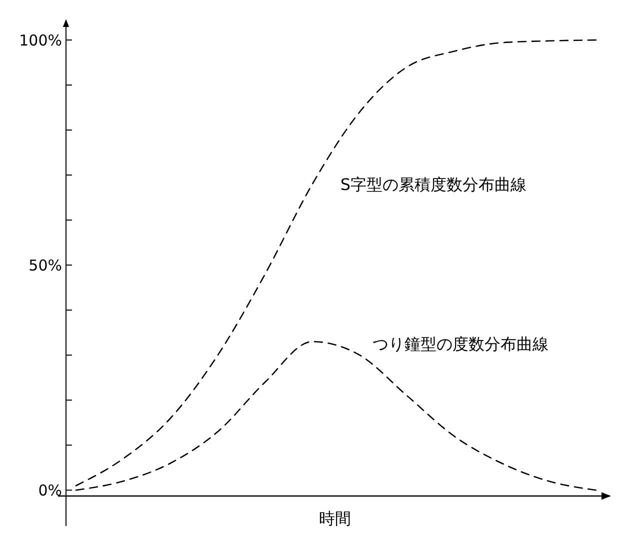  Describe the element at coordinates (335, 518) in the screenshot. I see `x-axis-title: 時間` at that location.